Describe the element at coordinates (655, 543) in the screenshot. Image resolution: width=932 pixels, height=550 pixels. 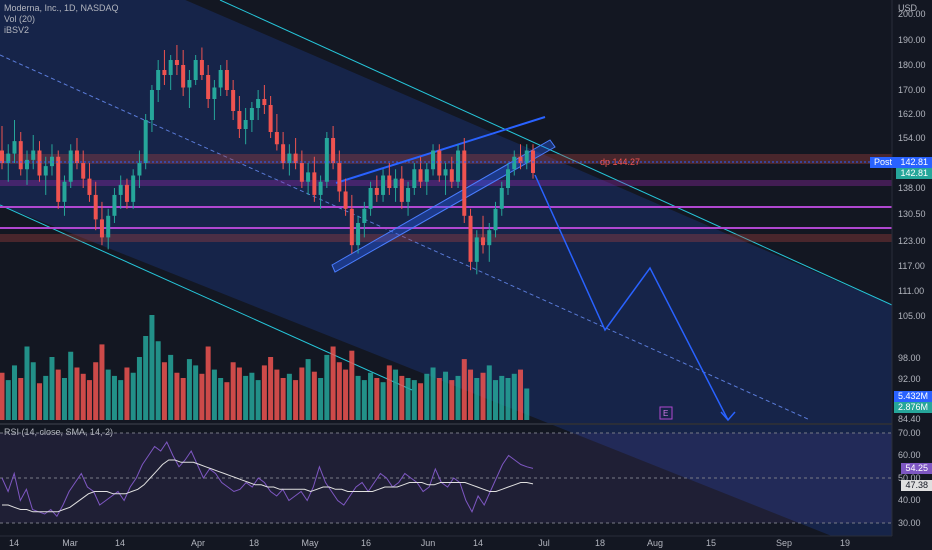
I see `time-tick-label: Aug` at that location.